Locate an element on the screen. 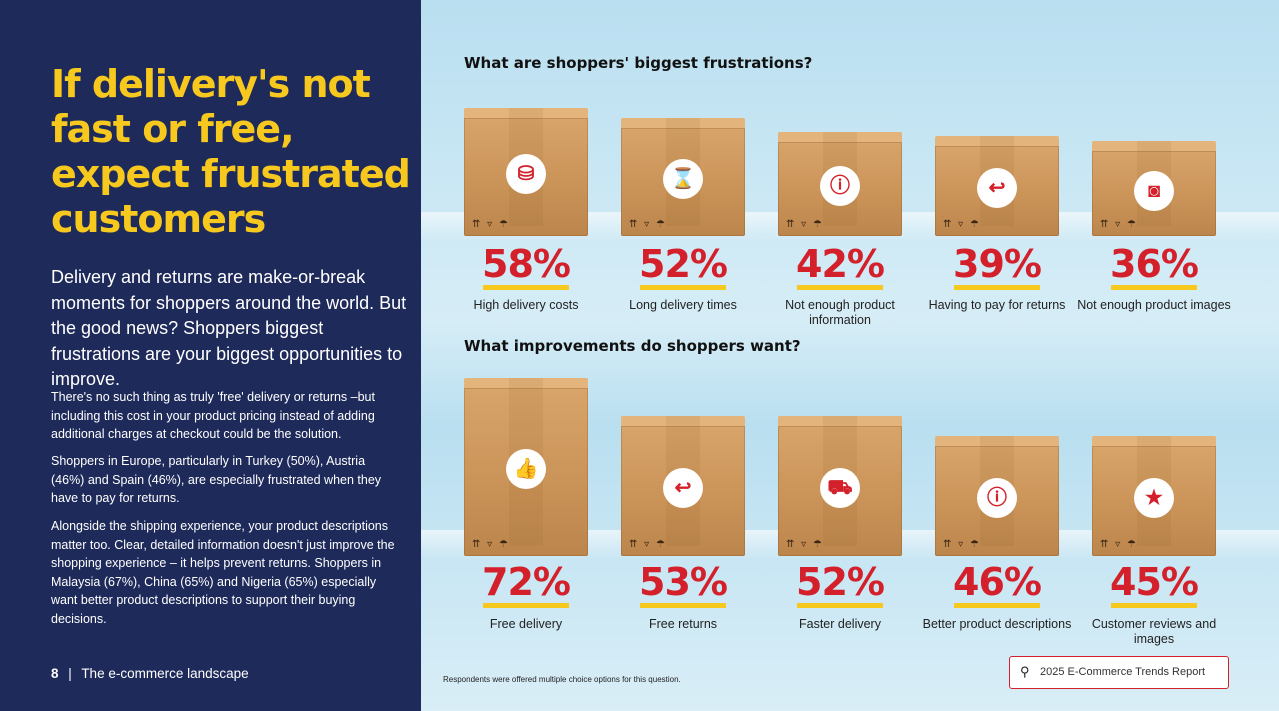 The image size is (1279, 711). stat-label: Better product descriptions is located at coordinates (997, 624).